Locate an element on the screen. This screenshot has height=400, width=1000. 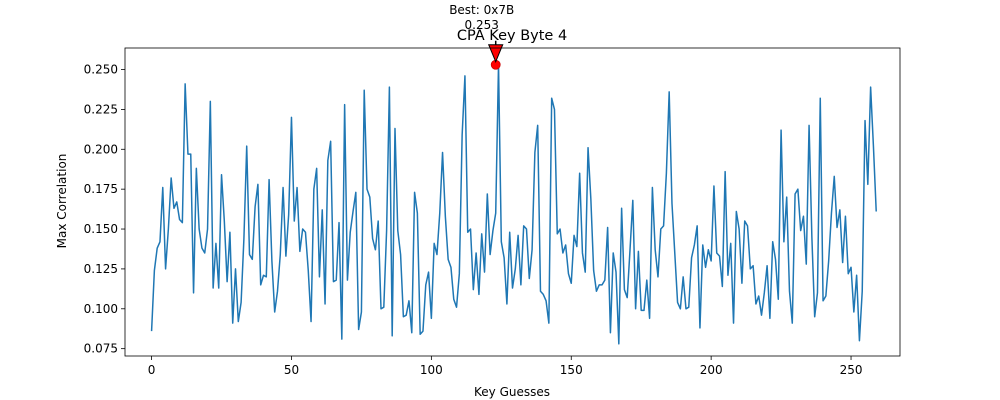
y-tick-label: 0.175 is located at coordinates (101, 189).